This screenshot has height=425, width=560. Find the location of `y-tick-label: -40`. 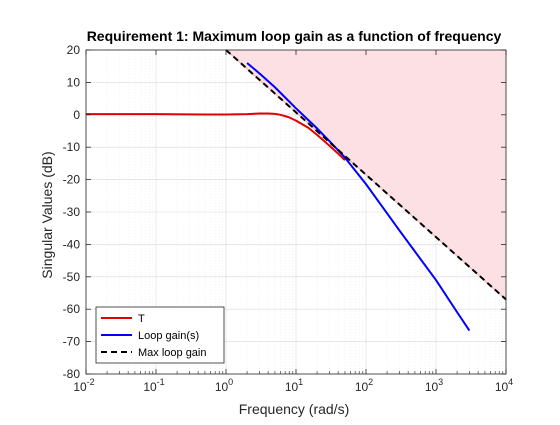

y-tick-label: -40 is located at coordinates (72, 244).